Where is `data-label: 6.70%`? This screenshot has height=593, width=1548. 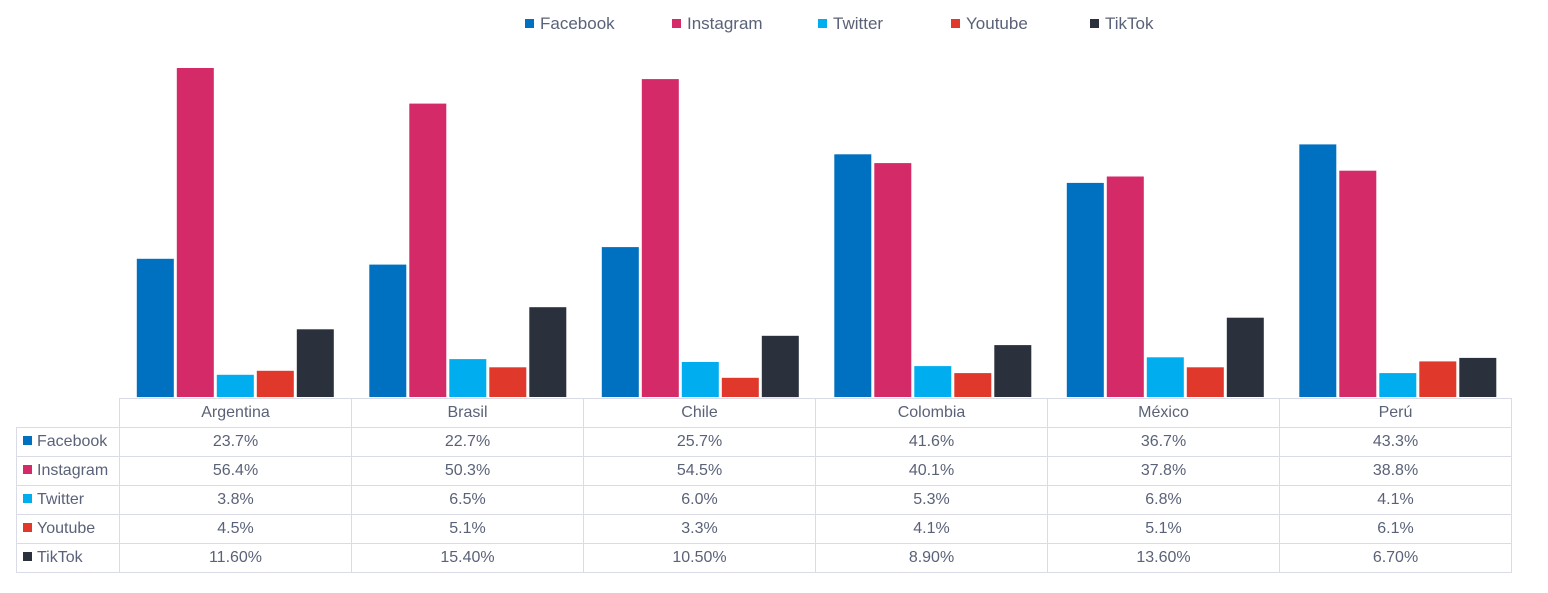
data-label: 6.70% is located at coordinates (1395, 558).